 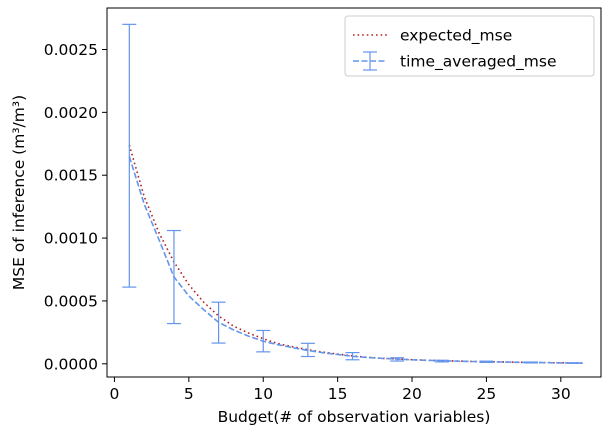 I want to click on legend-box, so click(x=469, y=46).